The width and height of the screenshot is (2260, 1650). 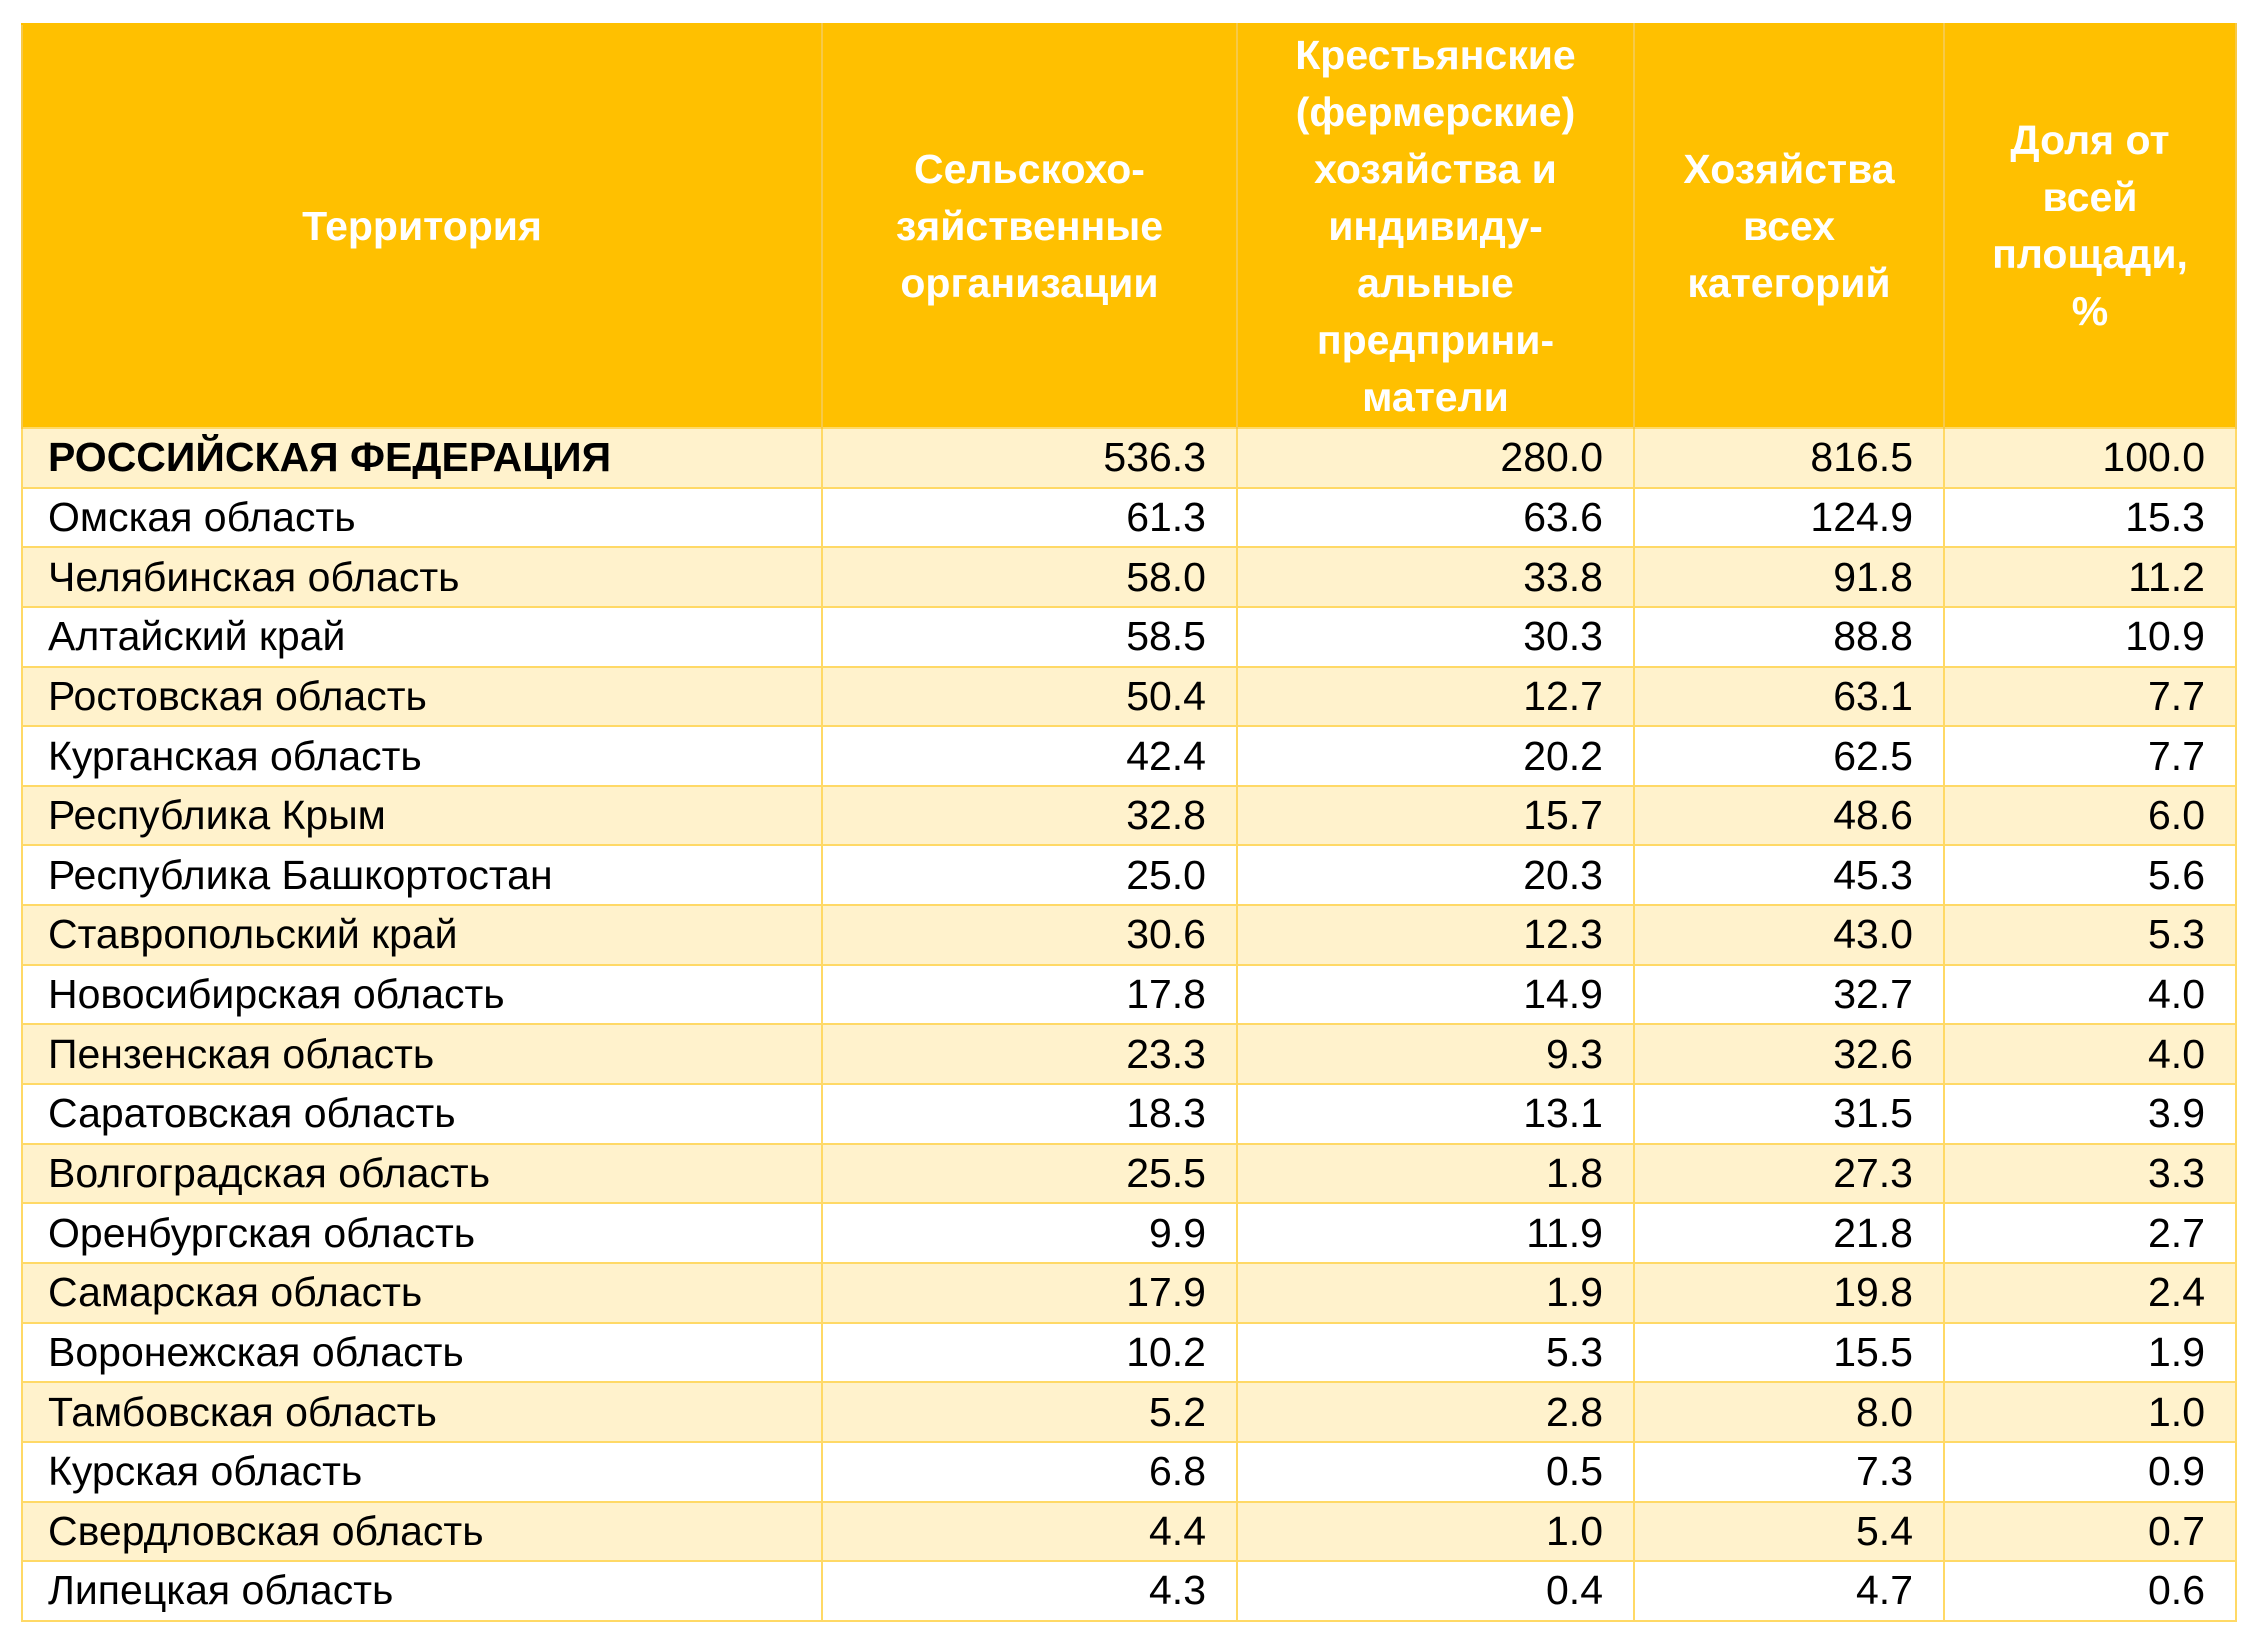 I want to click on share-pct-cell: 5.3, so click(x=2090, y=935).